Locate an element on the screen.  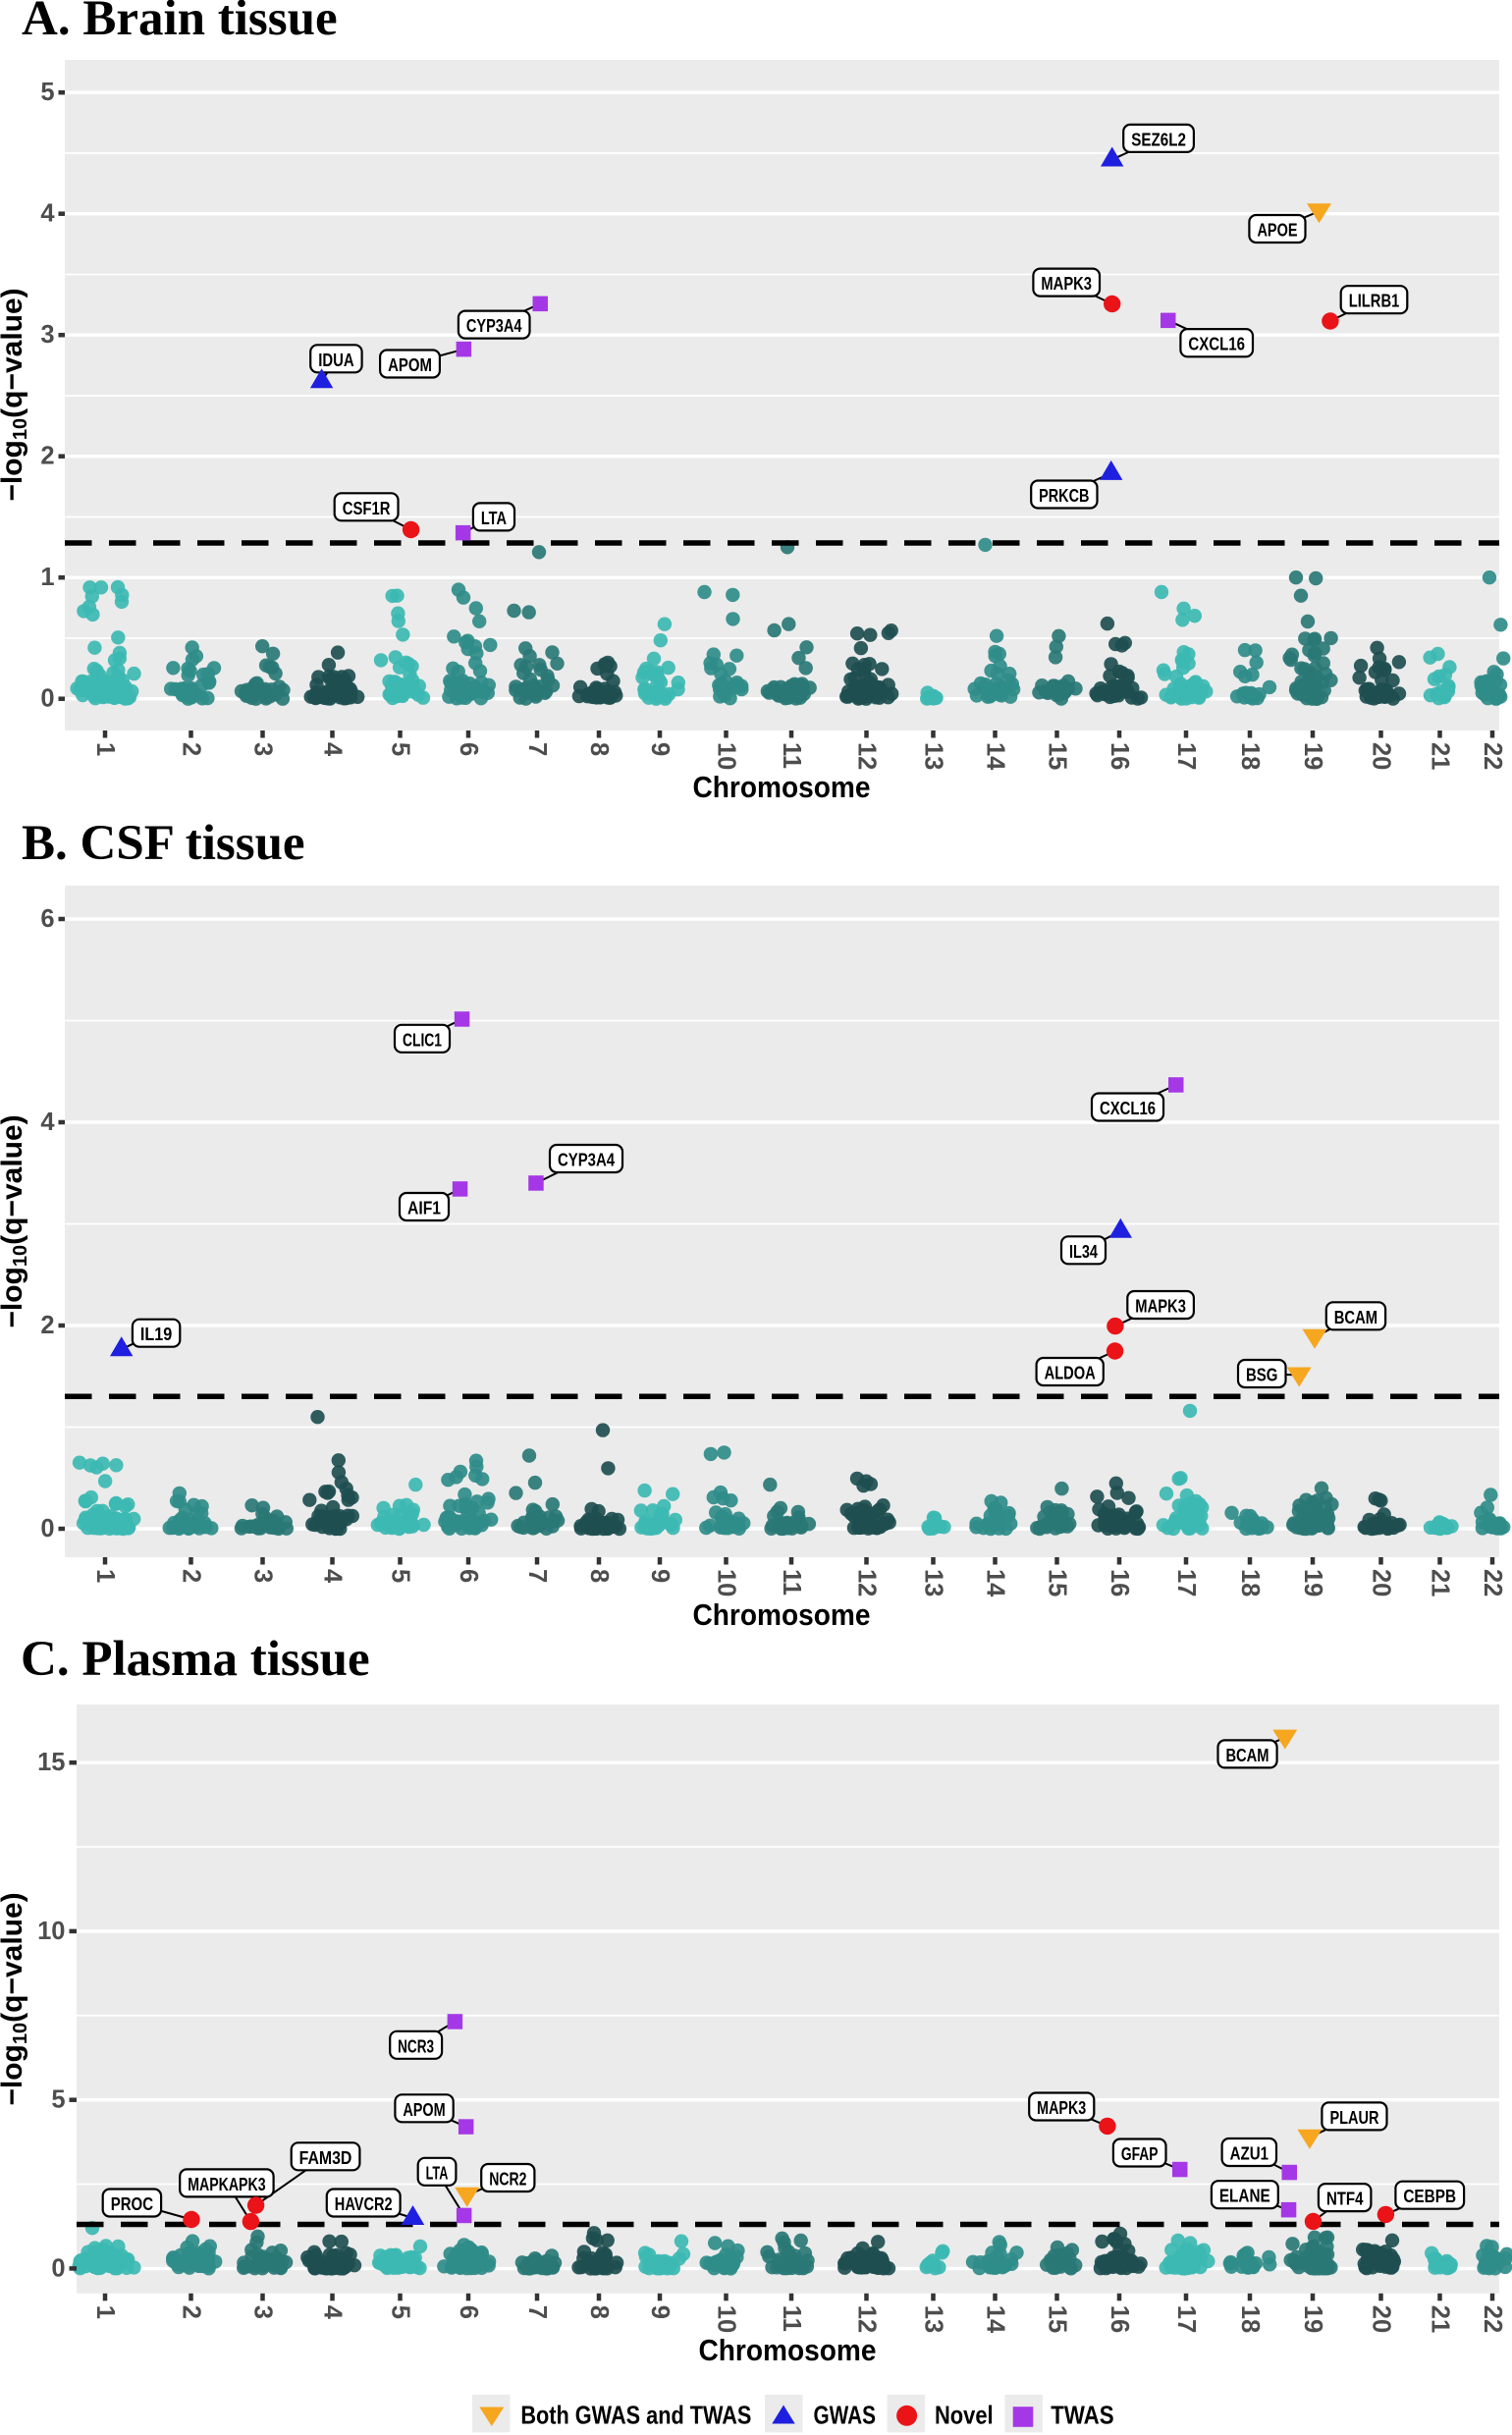
svg-text: FAM3D is located at coordinates (326, 2157).